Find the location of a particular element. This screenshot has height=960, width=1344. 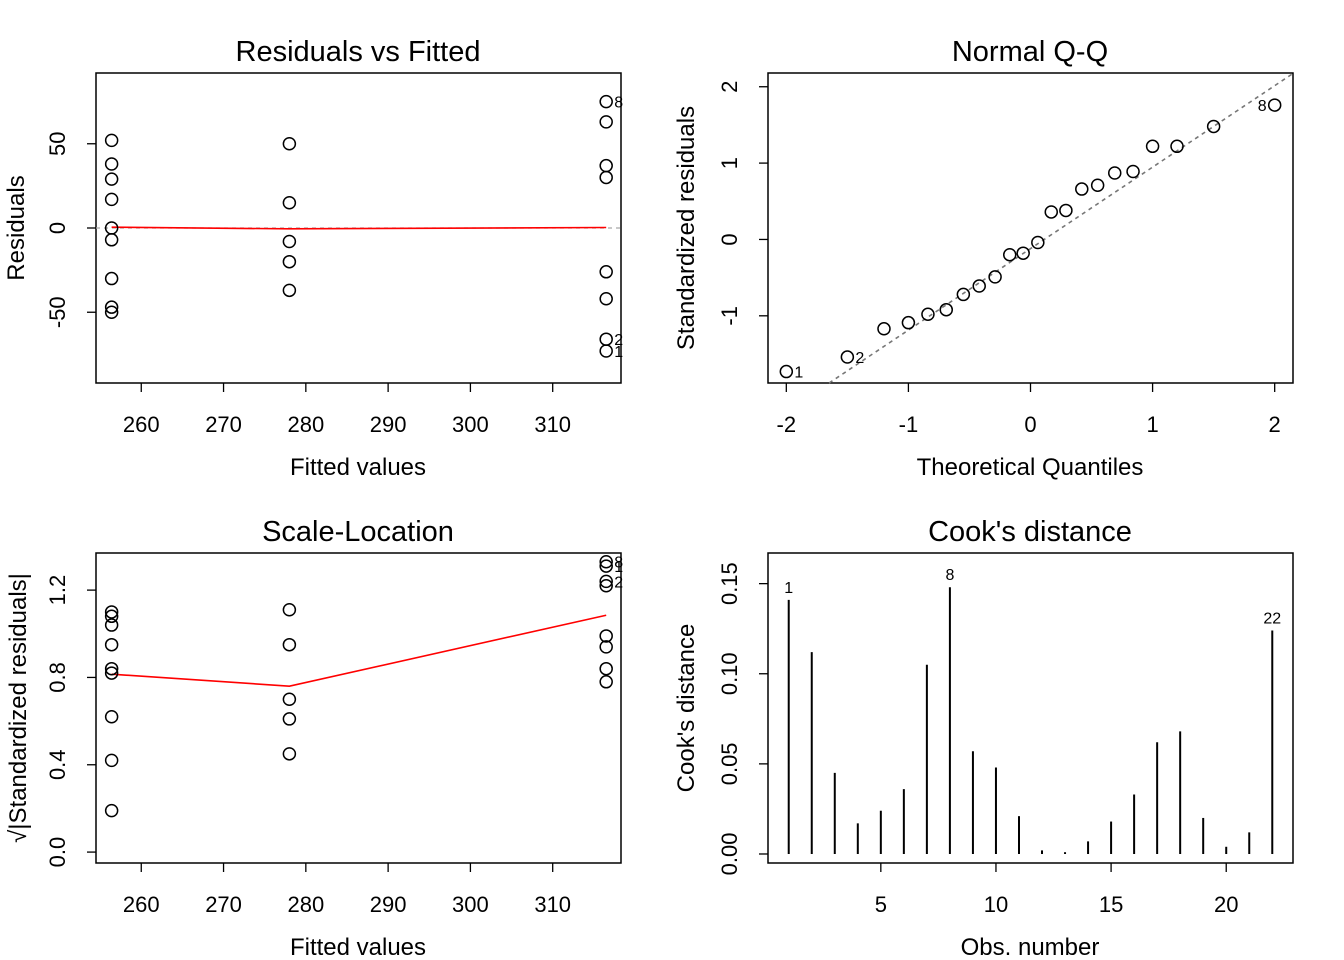

x-tick-label: 2 is located at coordinates (1275, 424).